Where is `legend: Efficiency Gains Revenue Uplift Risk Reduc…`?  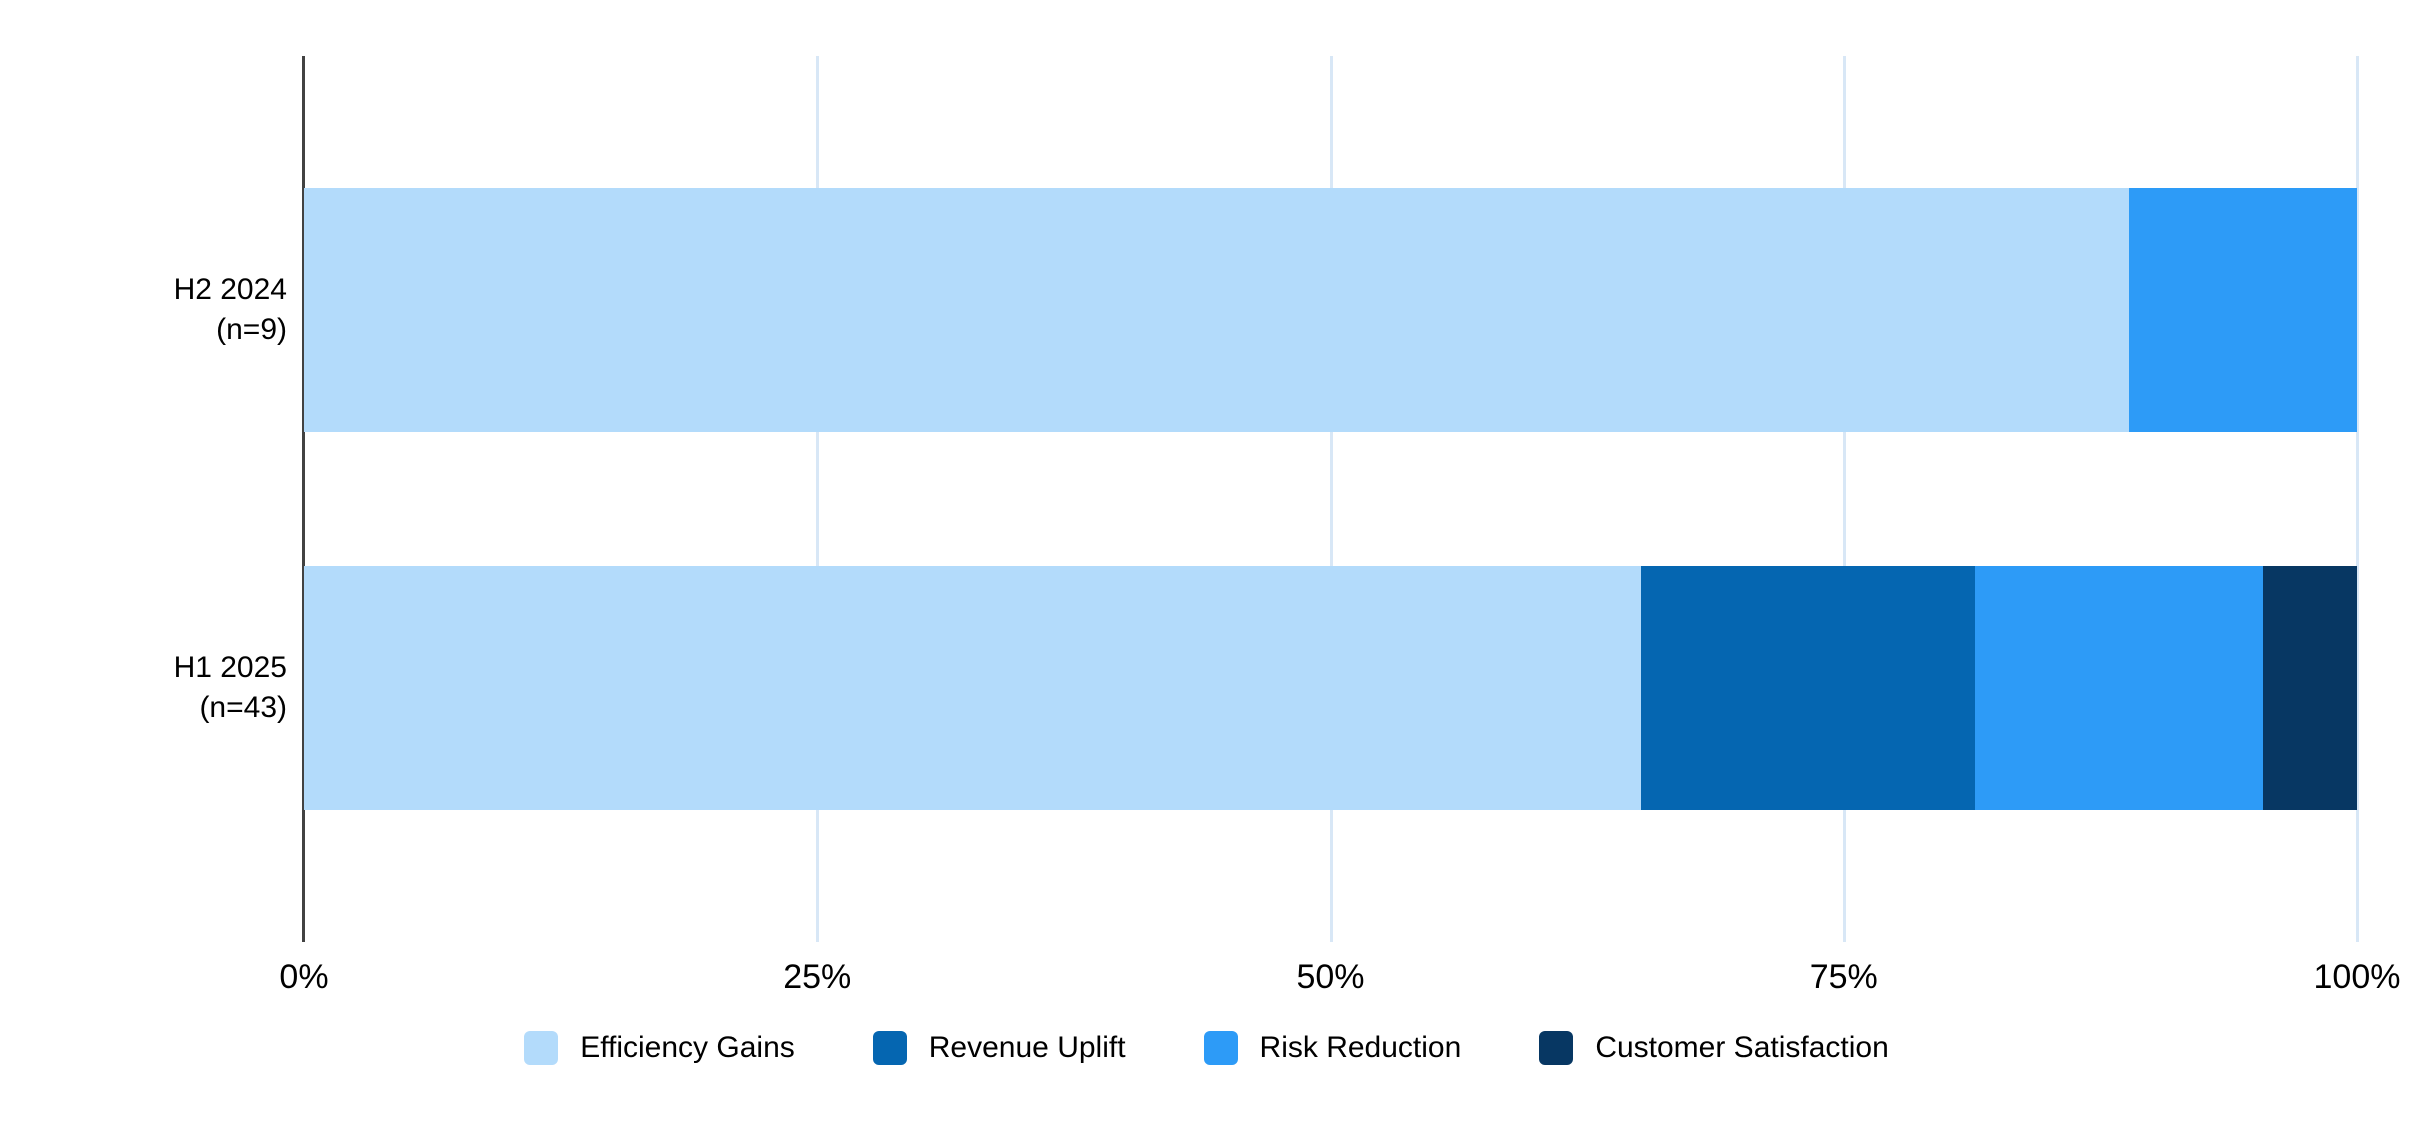 legend: Efficiency Gains Revenue Uplift Risk Reduc… is located at coordinates (1206, 1048).